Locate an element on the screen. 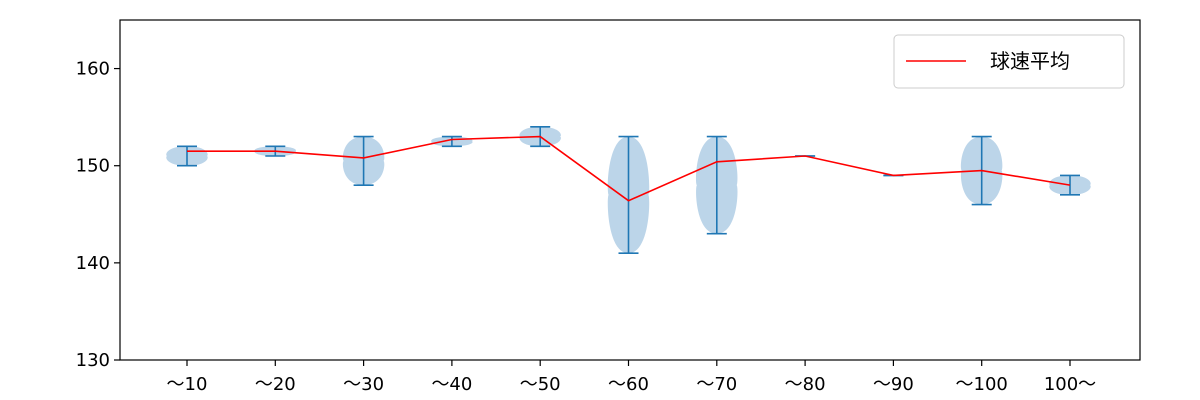 The image size is (1200, 400). x-tick-label: ～100 is located at coordinates (982, 384).